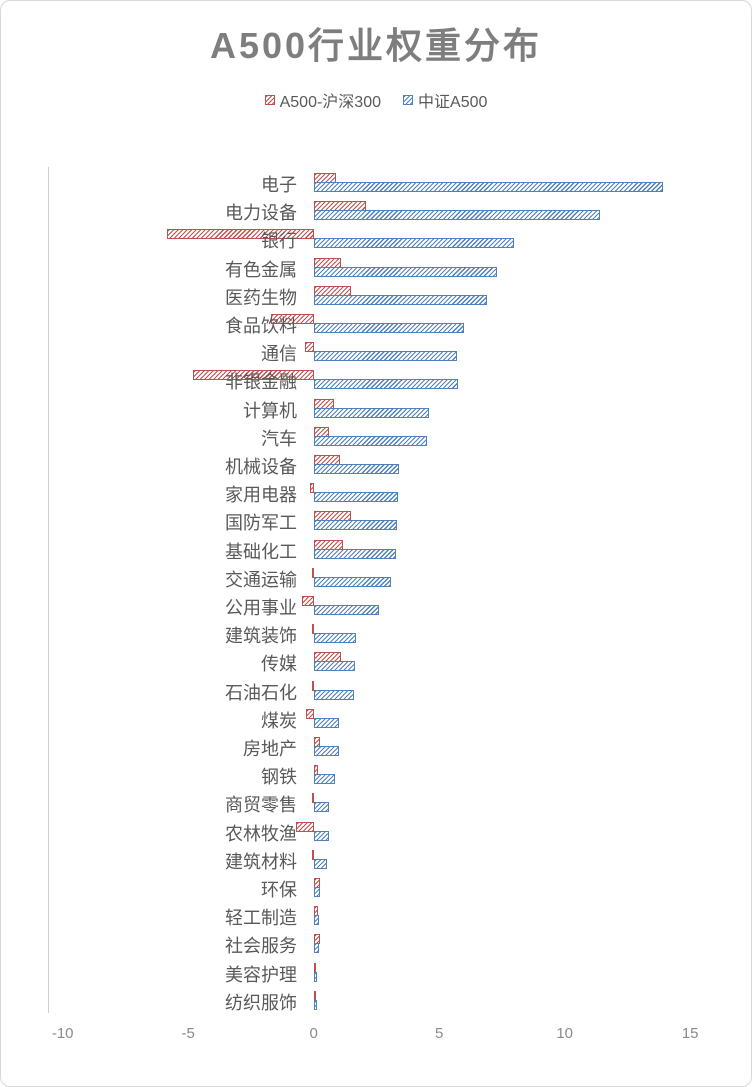  Describe the element at coordinates (188, 1033) in the screenshot. I see `x-tick--5: -5` at that location.